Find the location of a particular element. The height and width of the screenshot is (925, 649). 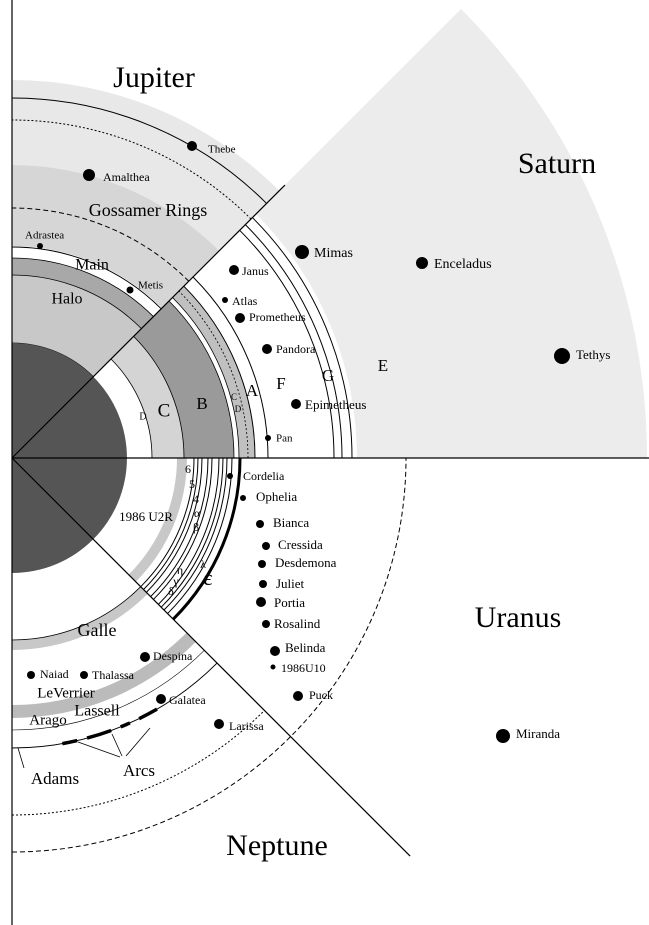

gossamer-outer is located at coordinates (146, 165).